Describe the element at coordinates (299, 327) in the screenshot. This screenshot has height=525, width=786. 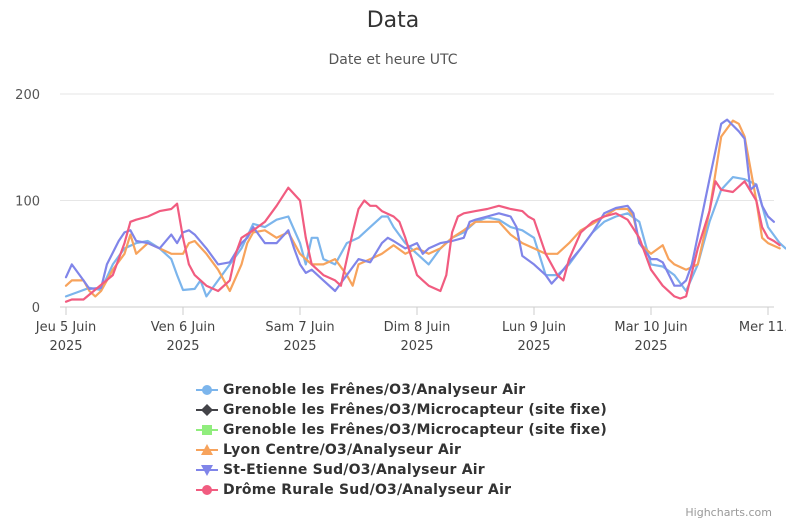
I see `x-tick-label: Sam 7 Juin` at that location.